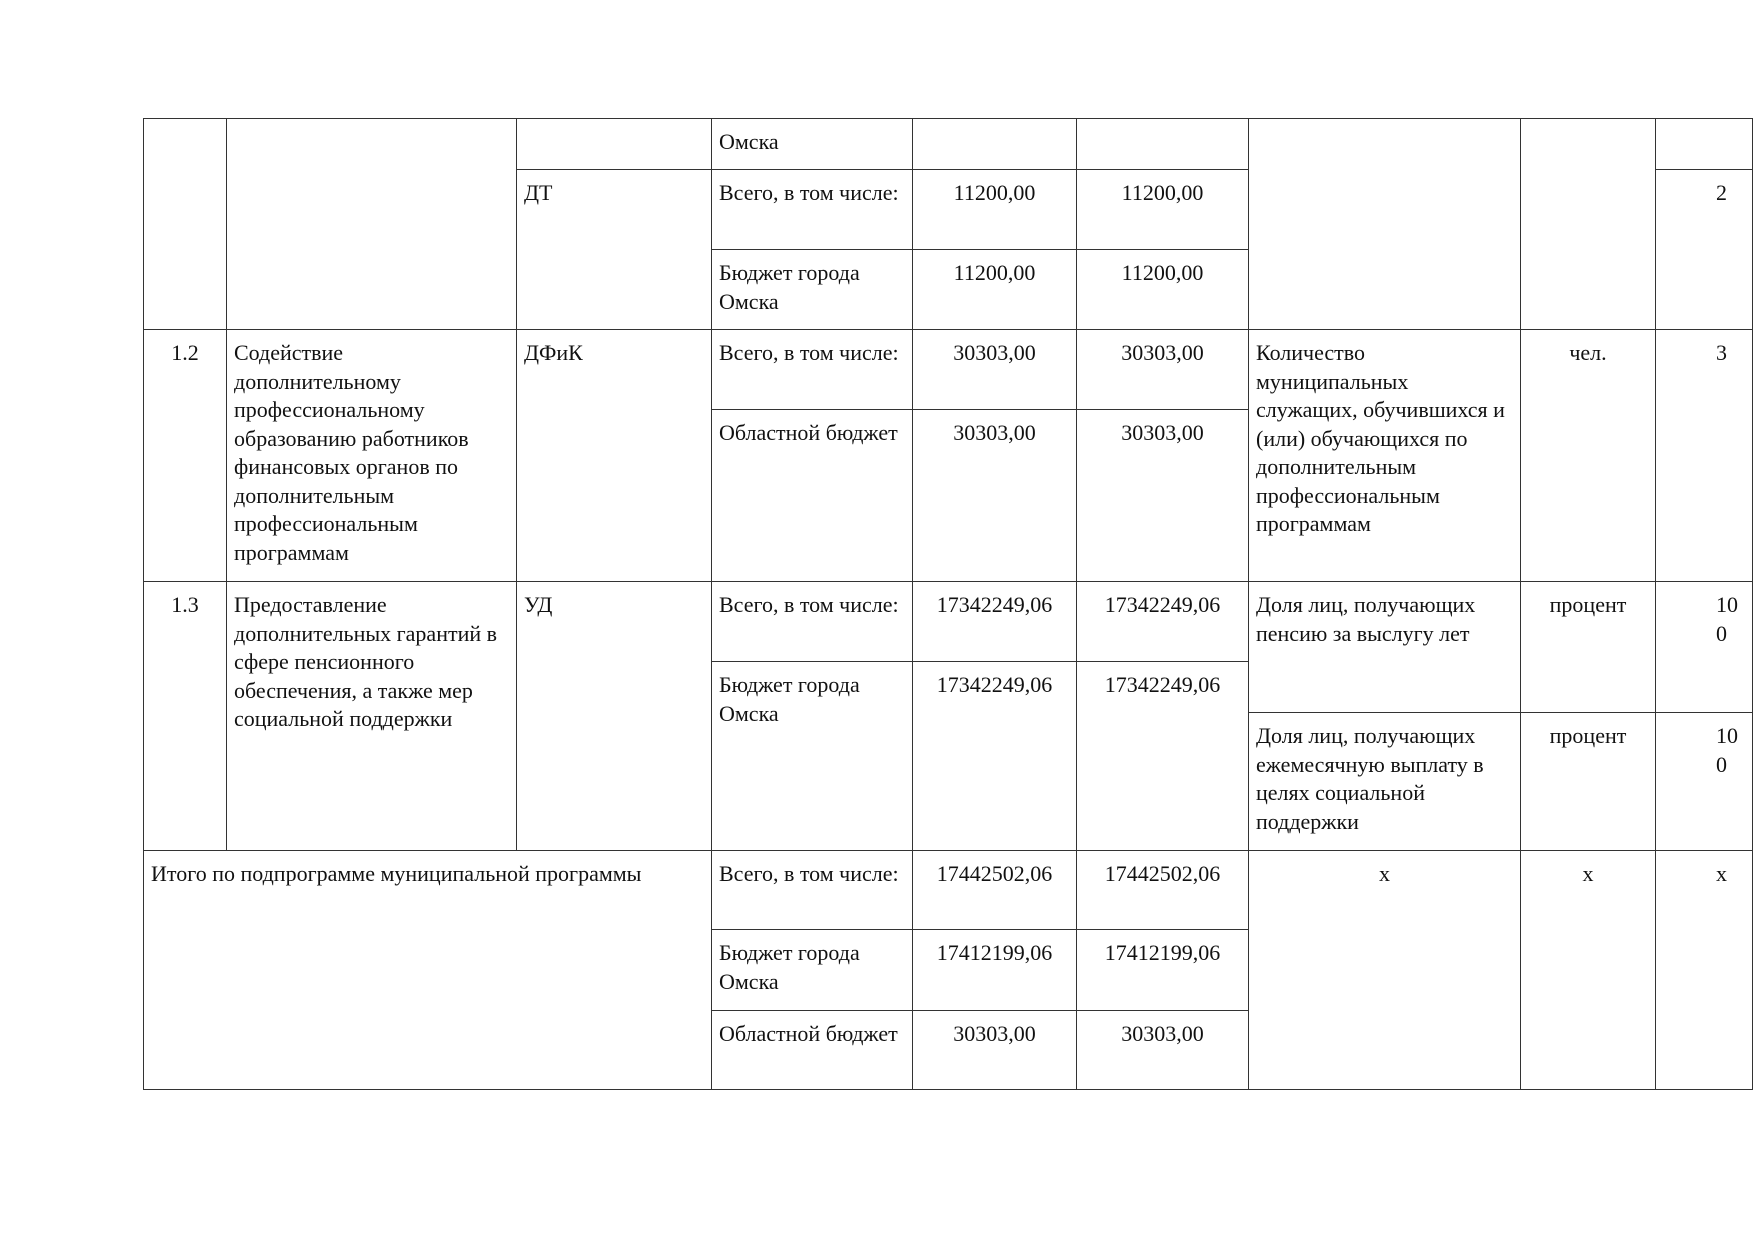 The width and height of the screenshot is (1754, 1240). Describe the element at coordinates (614, 716) in the screenshot. I see `cell-executor: УД` at that location.